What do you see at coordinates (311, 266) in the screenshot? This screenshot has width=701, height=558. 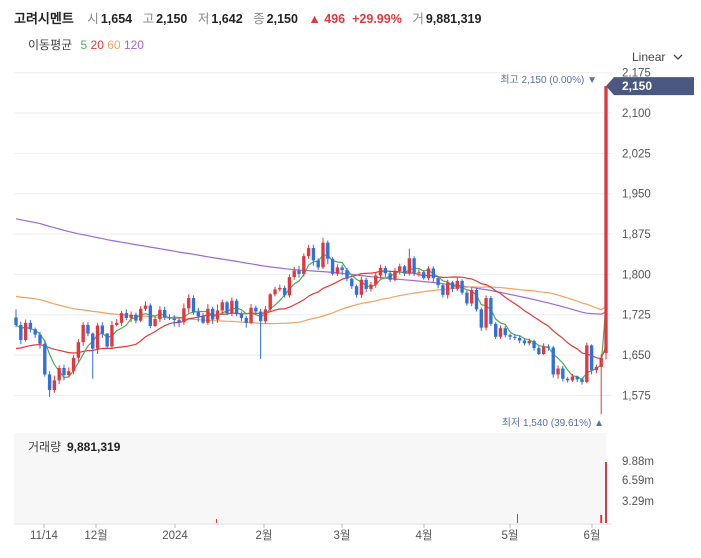 I see `ma-120-line` at bounding box center [311, 266].